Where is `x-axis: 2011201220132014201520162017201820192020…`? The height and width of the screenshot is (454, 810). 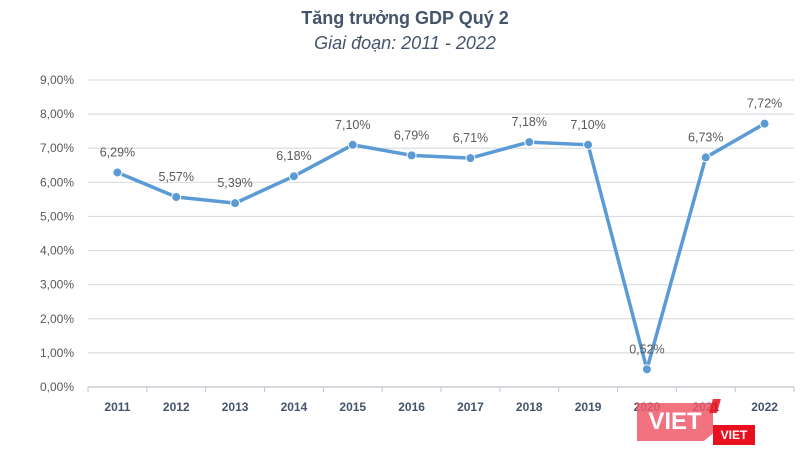
x-axis: 2011201220132014201520162017201820192020… is located at coordinates (441, 400).